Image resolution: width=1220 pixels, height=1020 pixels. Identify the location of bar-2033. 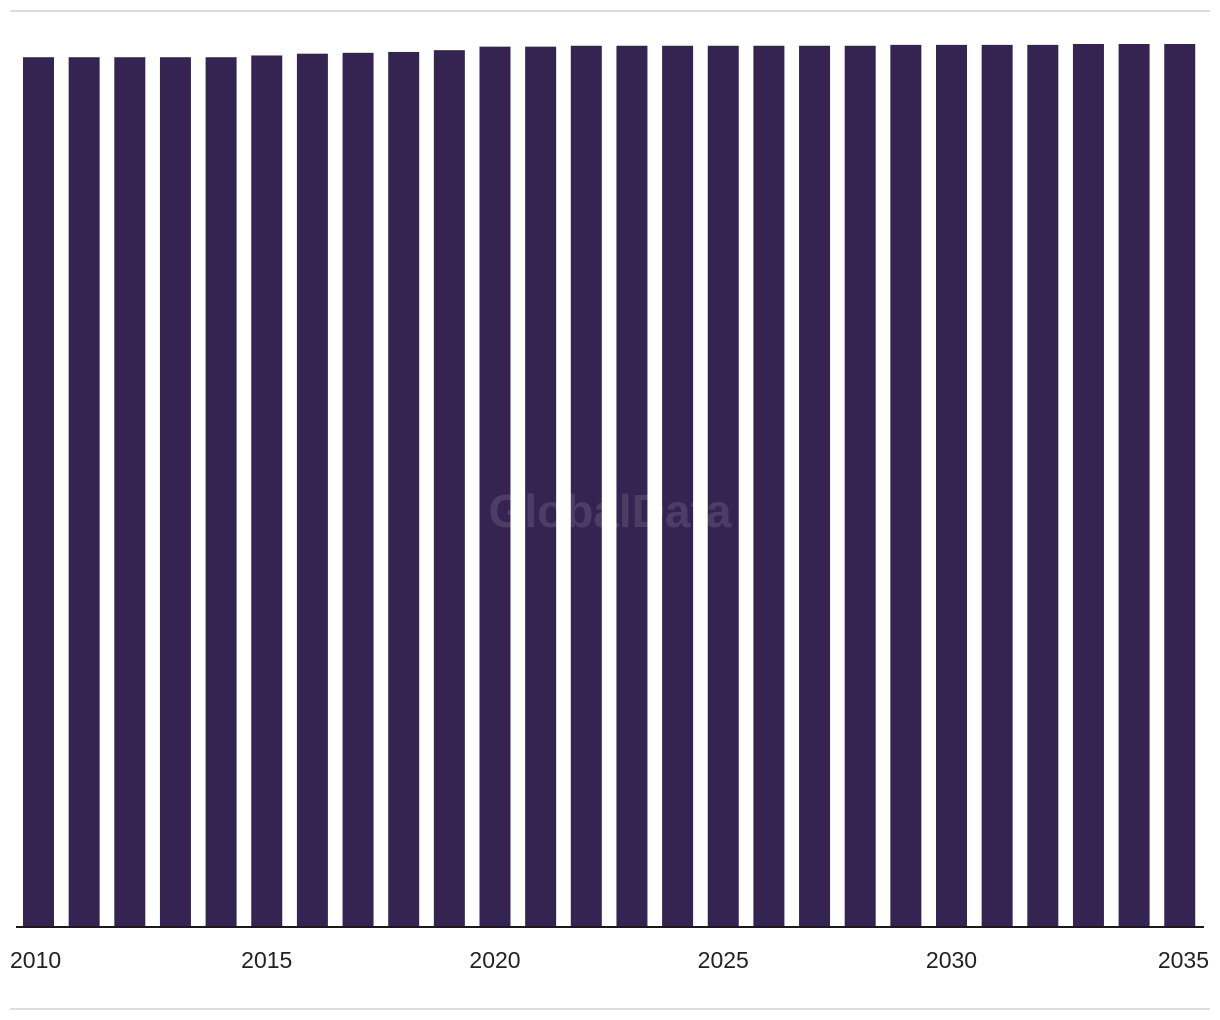
(1088, 485).